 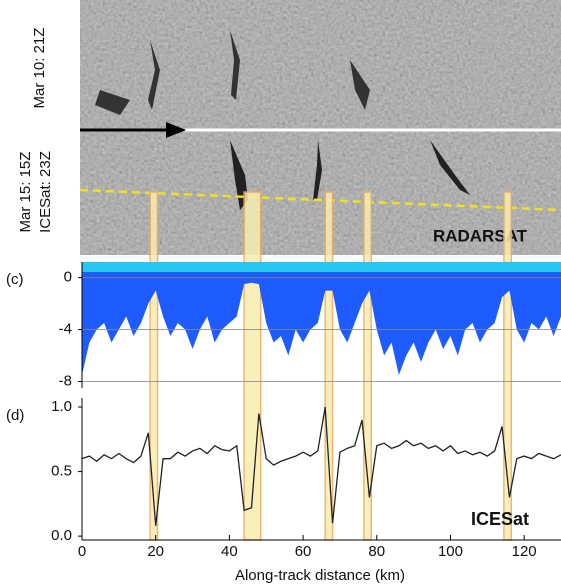 What do you see at coordinates (82, 551) in the screenshot?
I see `x-tick-label: 0` at bounding box center [82, 551].